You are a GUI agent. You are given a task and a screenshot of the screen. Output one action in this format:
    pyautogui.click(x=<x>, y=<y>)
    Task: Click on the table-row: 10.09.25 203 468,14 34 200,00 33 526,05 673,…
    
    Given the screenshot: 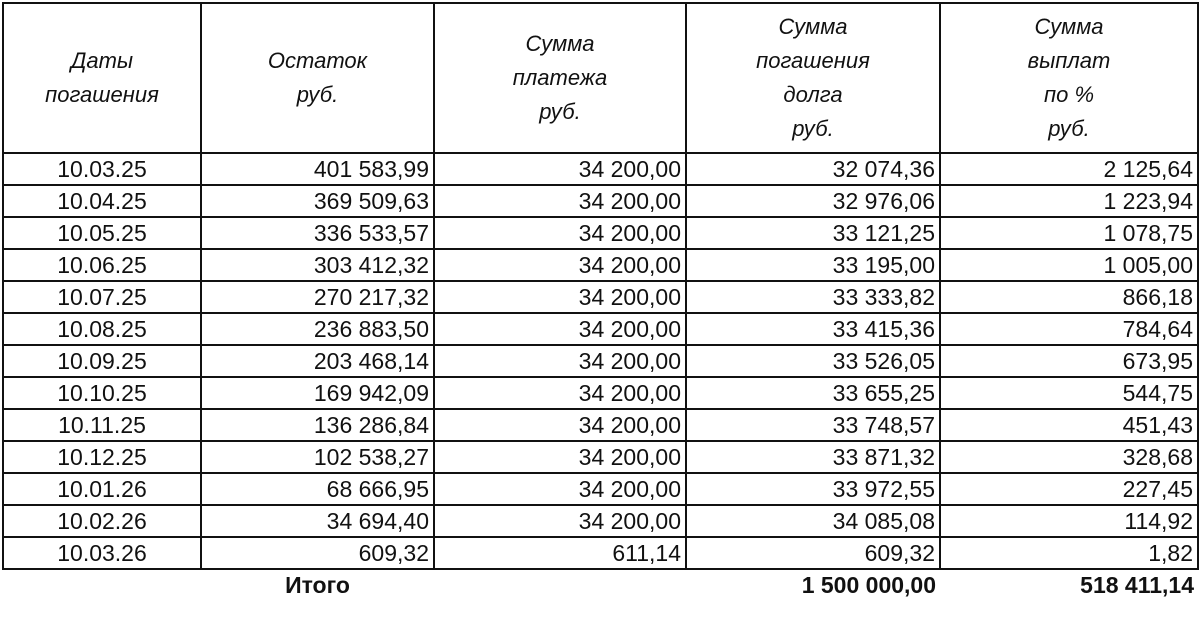 What is the action you would take?
    pyautogui.click(x=600, y=361)
    